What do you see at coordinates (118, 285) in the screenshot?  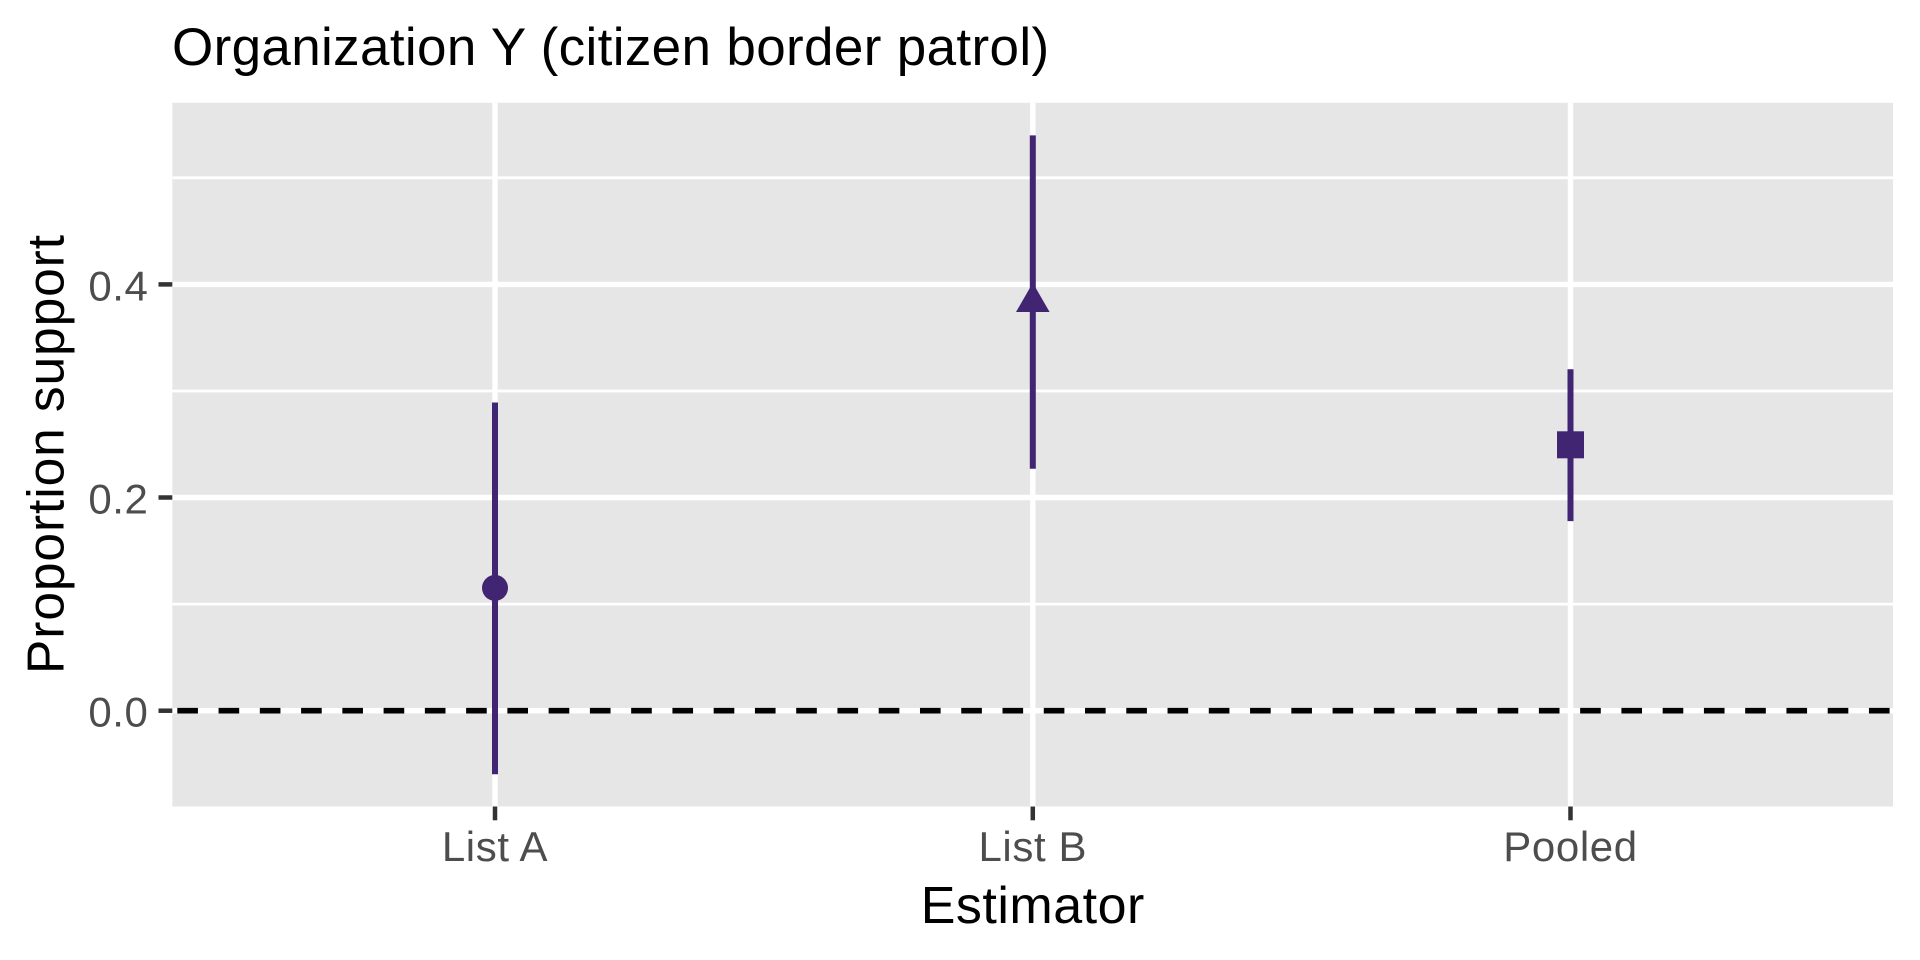 I see `svg-text: 0.4` at bounding box center [118, 285].